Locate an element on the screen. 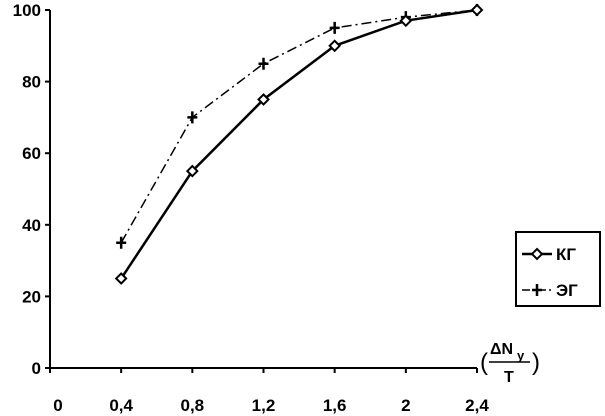  y-tick-label: 20 is located at coordinates (31, 296).